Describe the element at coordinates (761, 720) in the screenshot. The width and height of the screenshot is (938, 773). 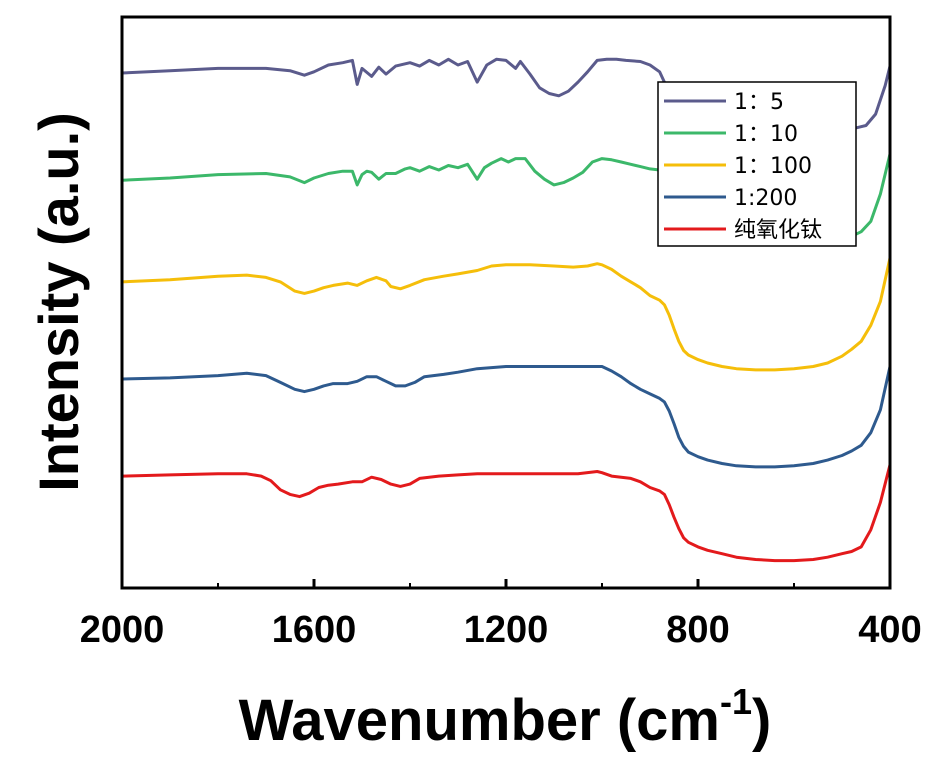
I see `x-axis-title-close: )` at that location.